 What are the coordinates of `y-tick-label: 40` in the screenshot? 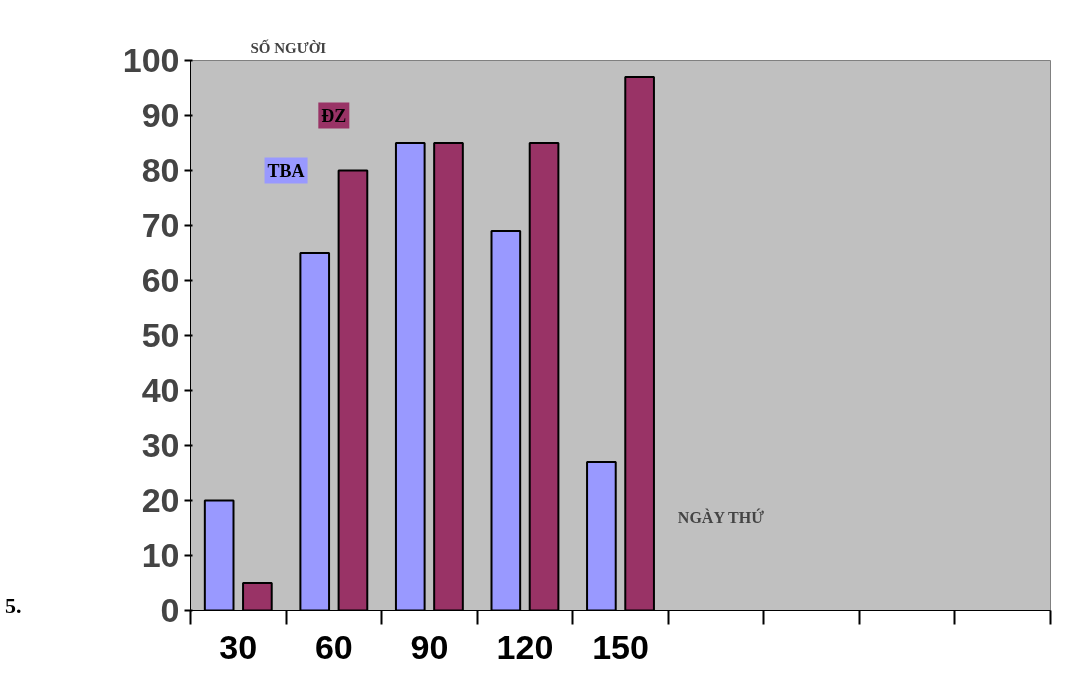 It's located at (160, 390).